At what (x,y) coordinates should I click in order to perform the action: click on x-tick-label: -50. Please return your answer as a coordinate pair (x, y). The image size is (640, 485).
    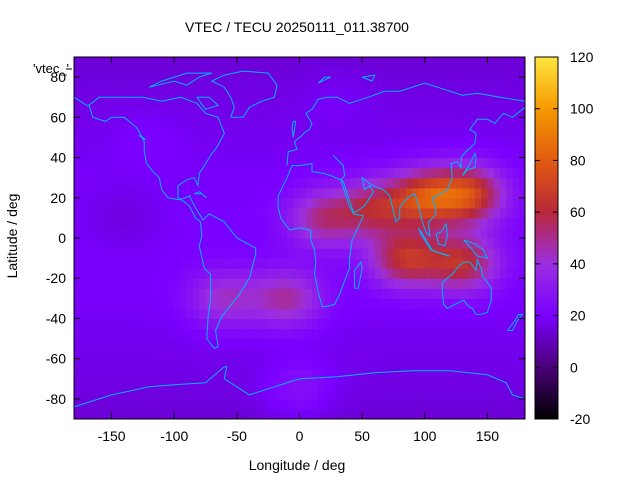
    Looking at the image, I should click on (237, 436).